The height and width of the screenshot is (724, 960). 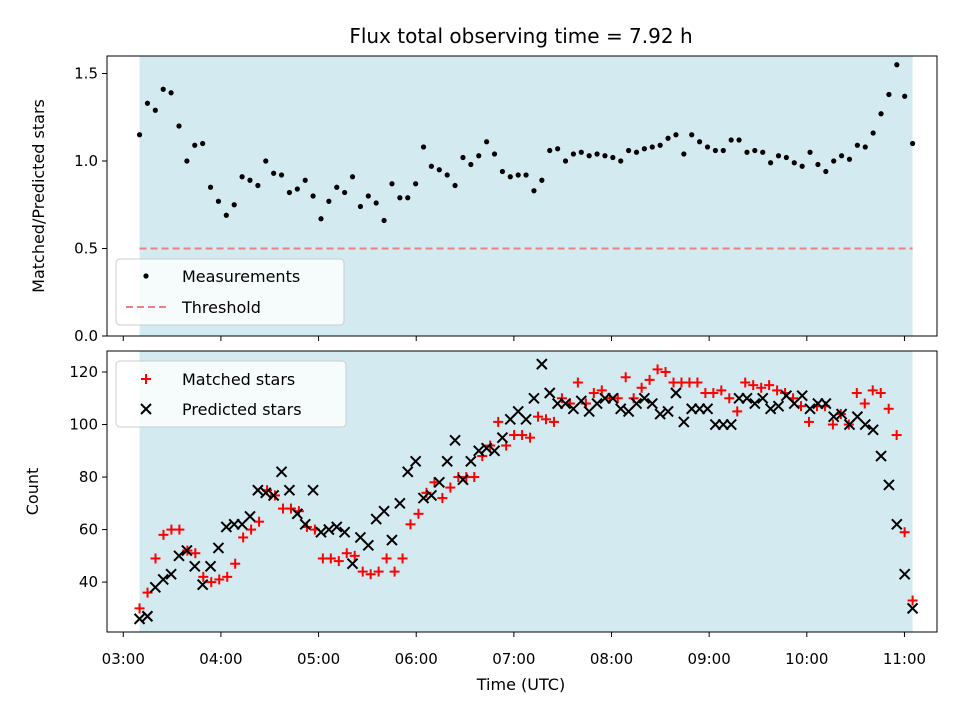 What do you see at coordinates (88, 477) in the screenshot?
I see `count-y-tick-label: 80` at bounding box center [88, 477].